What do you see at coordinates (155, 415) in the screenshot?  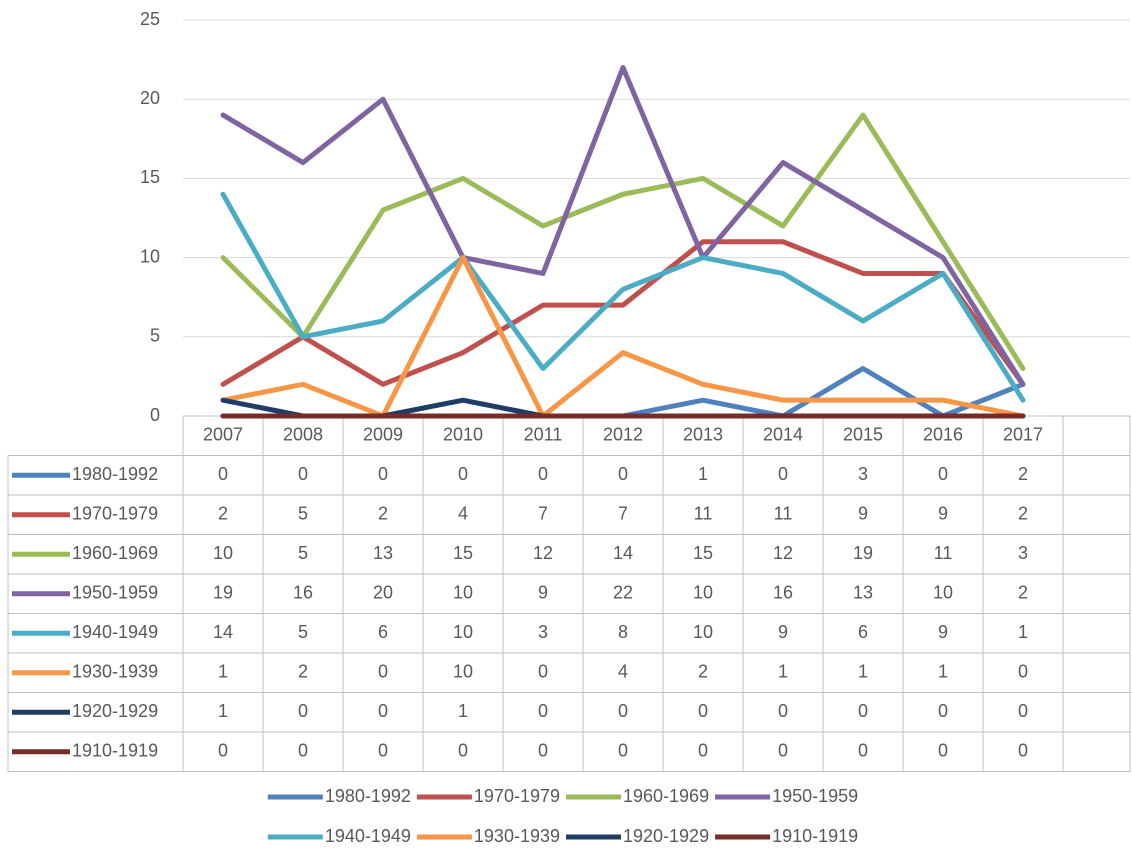 I see `y-tick-label: 0` at bounding box center [155, 415].